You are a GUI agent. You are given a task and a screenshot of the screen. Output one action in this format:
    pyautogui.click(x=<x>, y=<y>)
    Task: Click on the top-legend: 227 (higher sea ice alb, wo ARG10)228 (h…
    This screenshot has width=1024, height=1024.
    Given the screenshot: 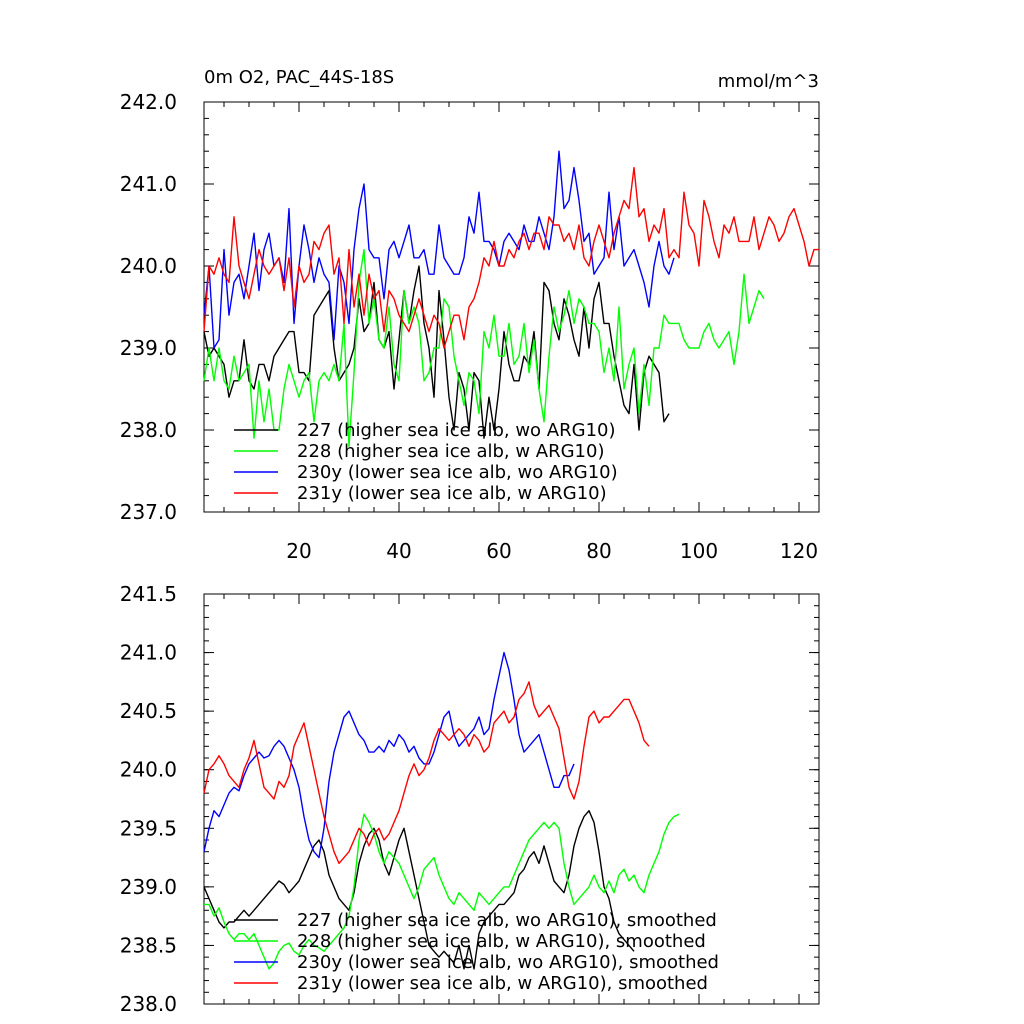 What is the action you would take?
    pyautogui.click(x=426, y=462)
    